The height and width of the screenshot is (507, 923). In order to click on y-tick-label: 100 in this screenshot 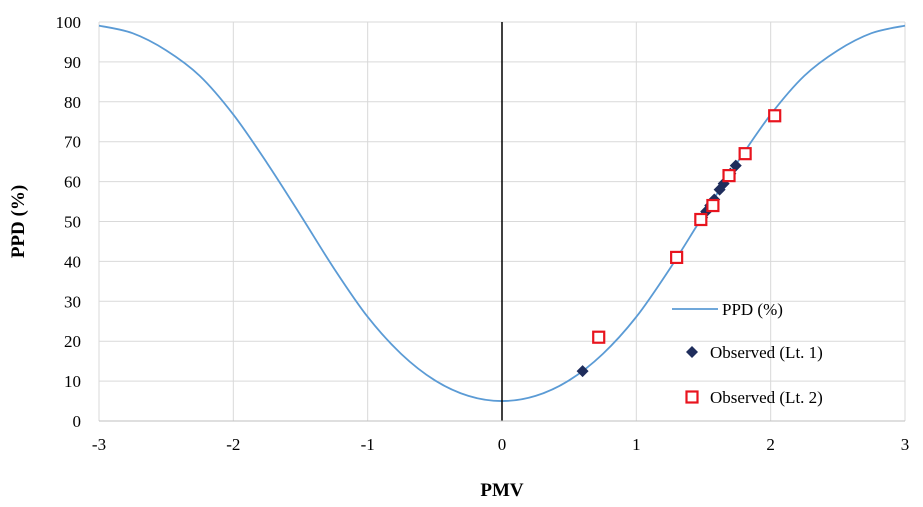, I will do `click(69, 22)`.